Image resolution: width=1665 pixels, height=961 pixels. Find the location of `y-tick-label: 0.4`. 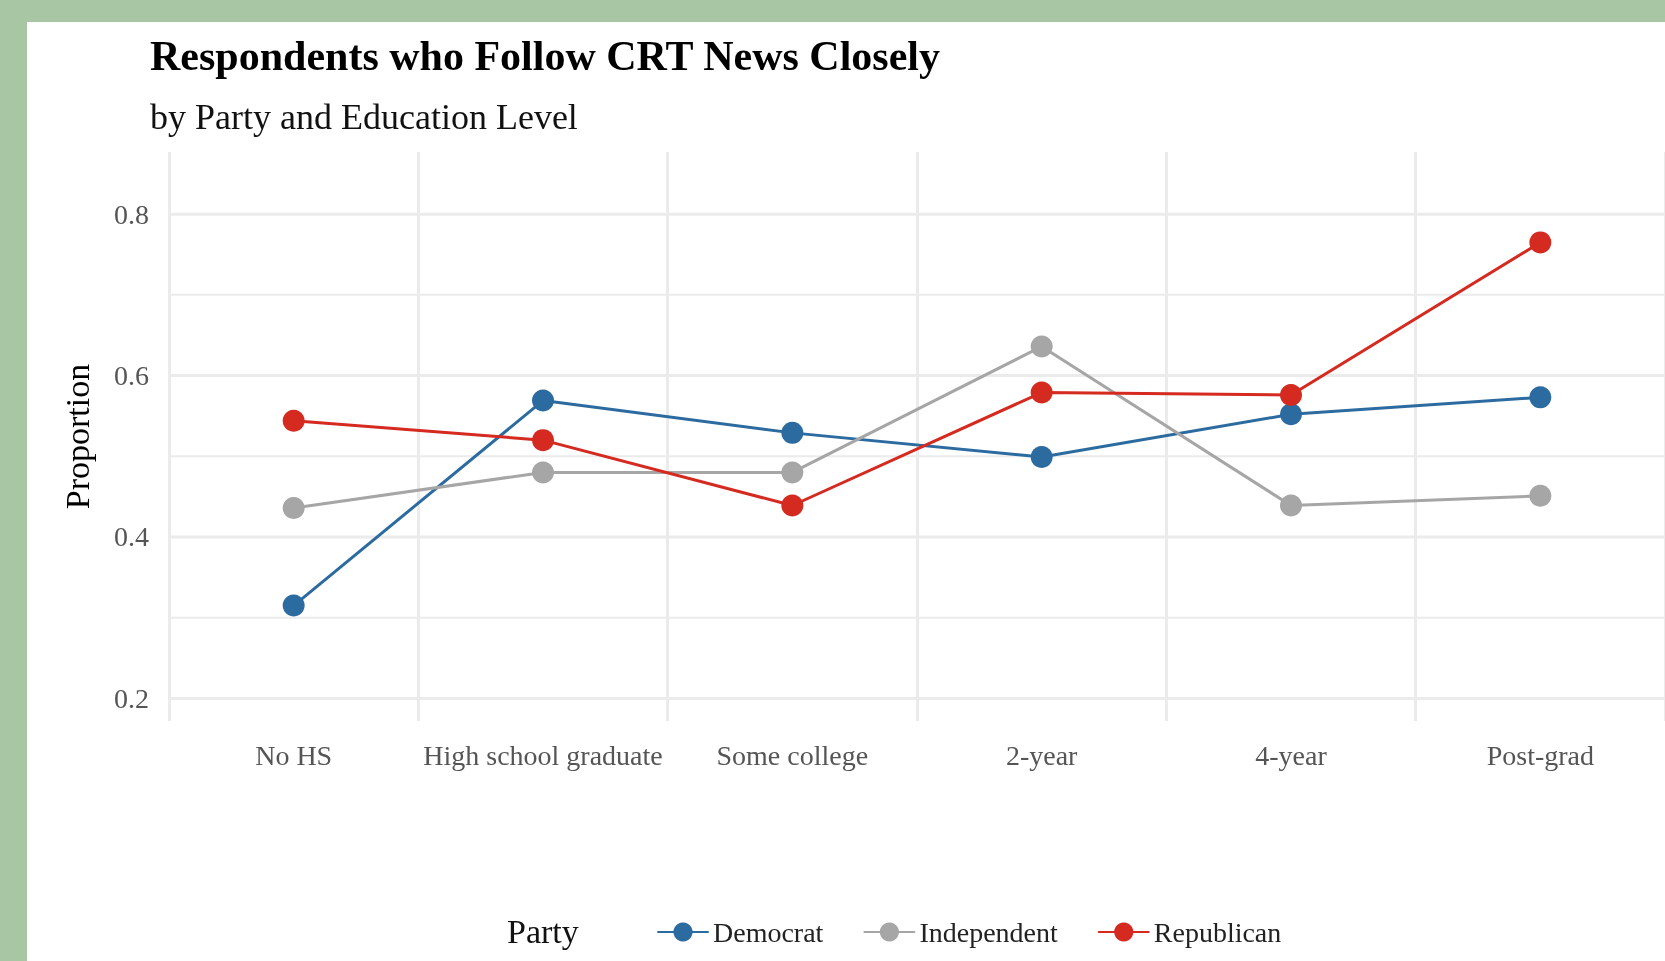

y-tick-label: 0.4 is located at coordinates (131, 537).